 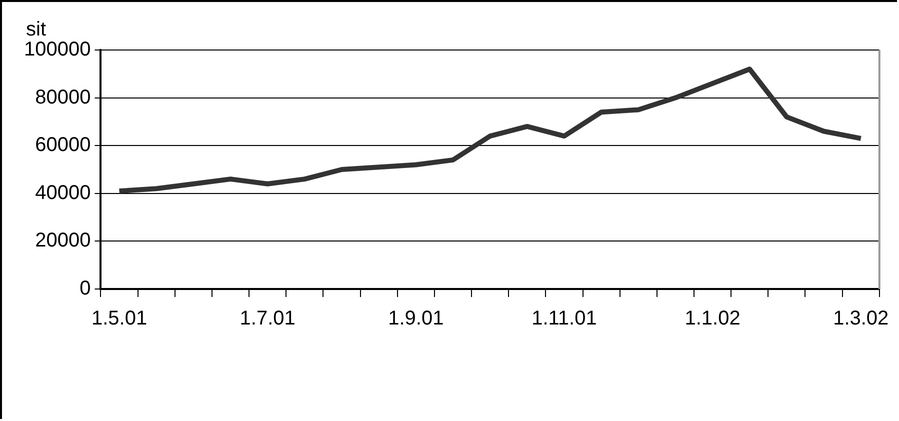 What do you see at coordinates (85, 289) in the screenshot?
I see `y-tick-label: 0` at bounding box center [85, 289].